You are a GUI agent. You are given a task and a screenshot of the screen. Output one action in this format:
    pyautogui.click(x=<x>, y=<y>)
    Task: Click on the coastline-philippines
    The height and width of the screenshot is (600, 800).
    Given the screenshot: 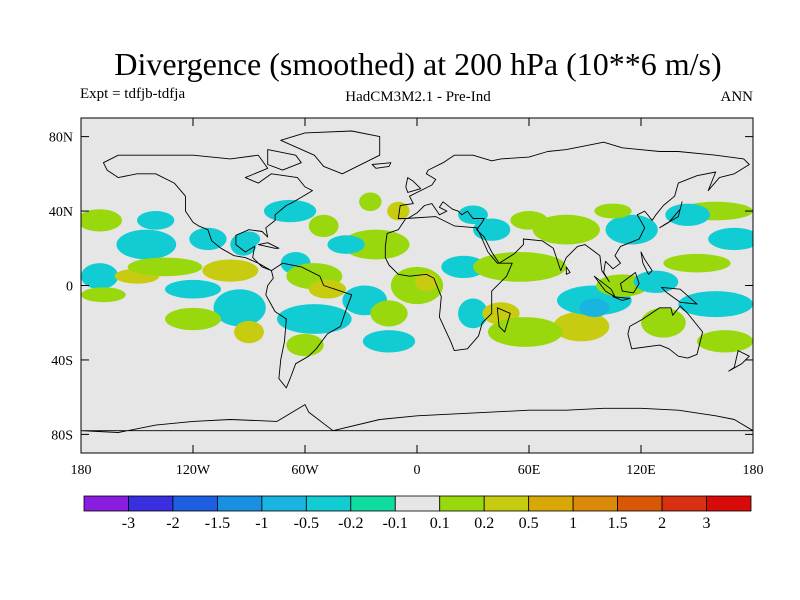 What is the action you would take?
    pyautogui.click(x=646, y=263)
    